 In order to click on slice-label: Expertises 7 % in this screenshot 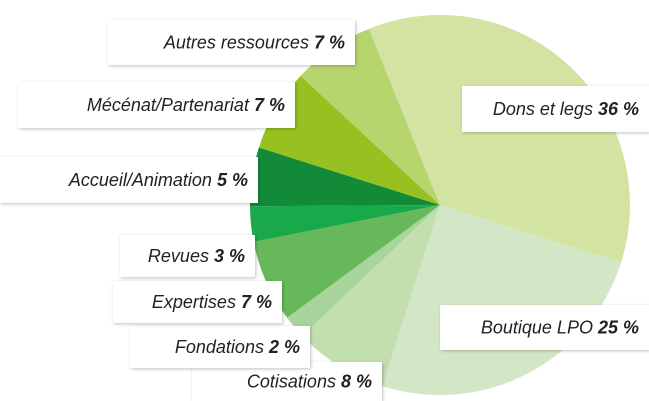, I will do `click(212, 302)`.